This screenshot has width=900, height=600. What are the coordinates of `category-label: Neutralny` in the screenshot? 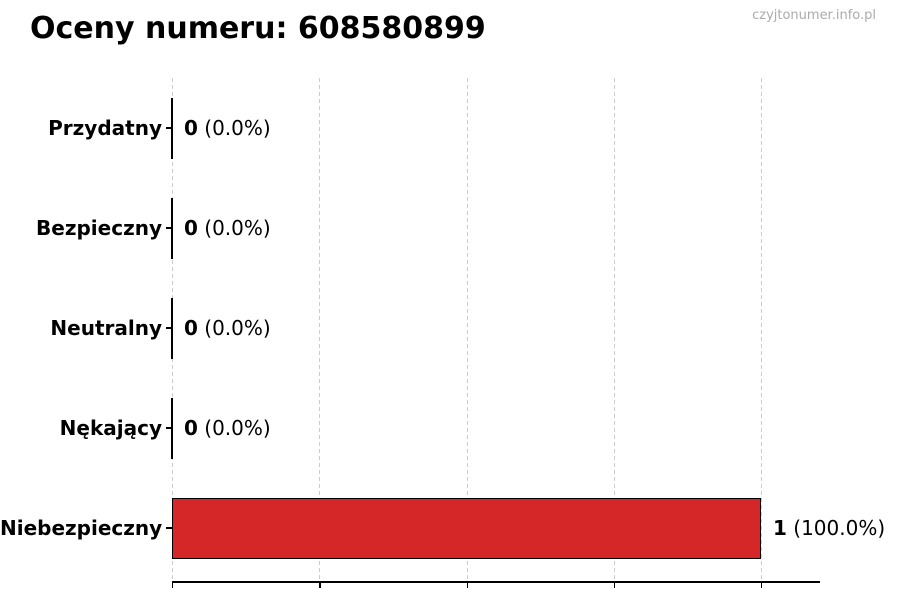 It's located at (106, 328).